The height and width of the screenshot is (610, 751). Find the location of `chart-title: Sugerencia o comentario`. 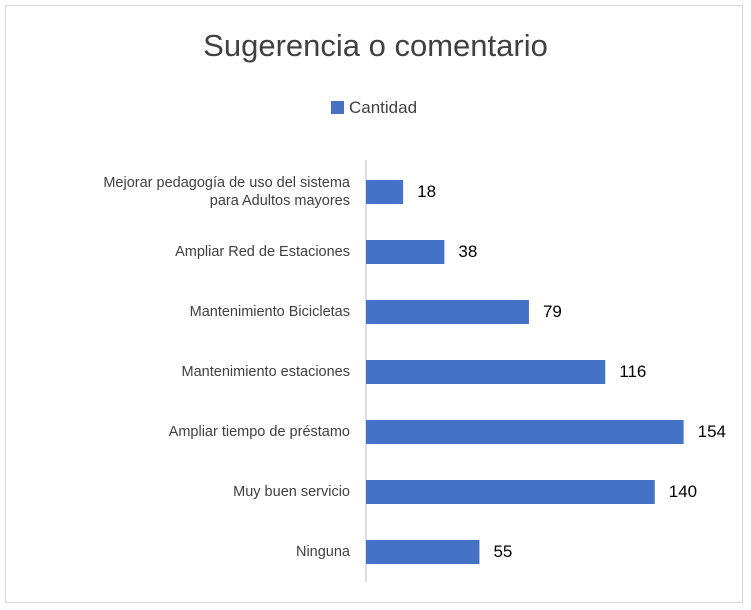

chart-title: Sugerencia o comentario is located at coordinates (375, 45).